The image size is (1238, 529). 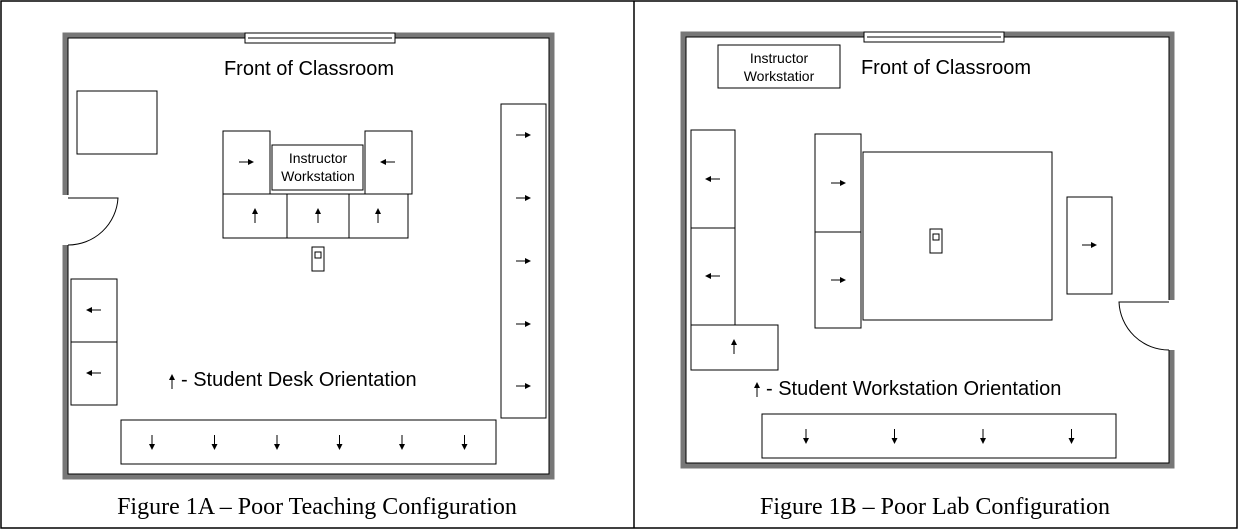 What do you see at coordinates (935, 507) in the screenshot?
I see `caption: Figure 1B – Poor Lab Configuration` at bounding box center [935, 507].